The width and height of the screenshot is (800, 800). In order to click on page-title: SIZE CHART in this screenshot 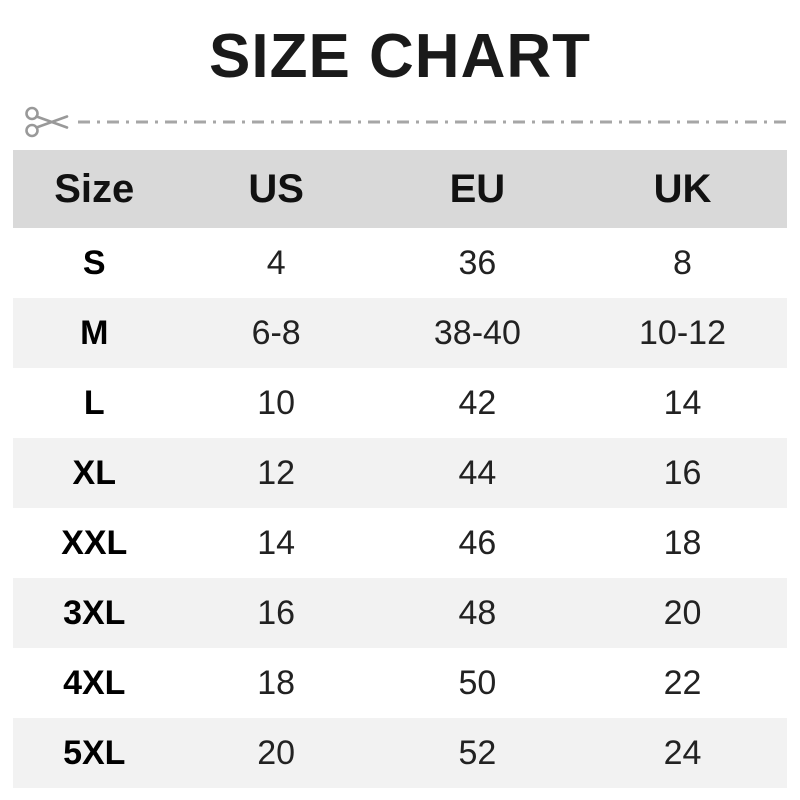, I will do `click(400, 56)`.